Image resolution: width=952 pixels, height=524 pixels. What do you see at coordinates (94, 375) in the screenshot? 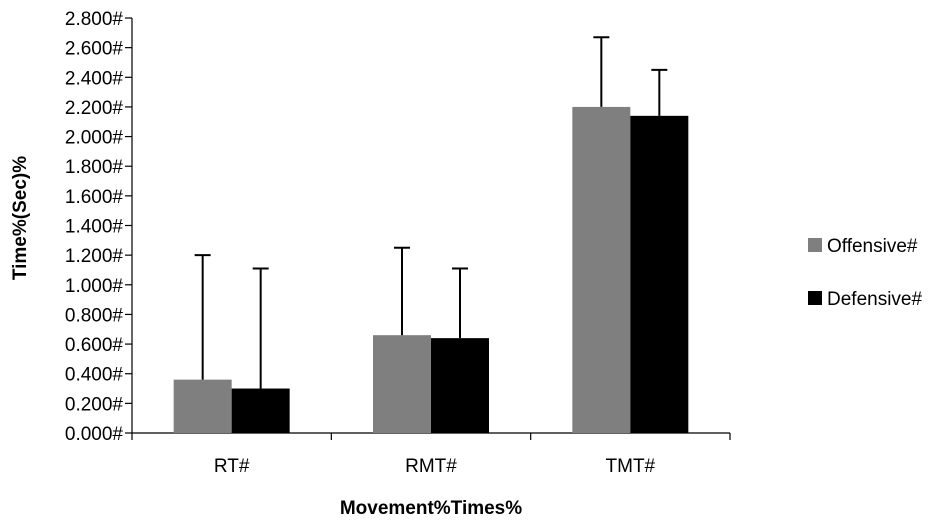
I see `y-tick-label: 0.400#` at bounding box center [94, 375].